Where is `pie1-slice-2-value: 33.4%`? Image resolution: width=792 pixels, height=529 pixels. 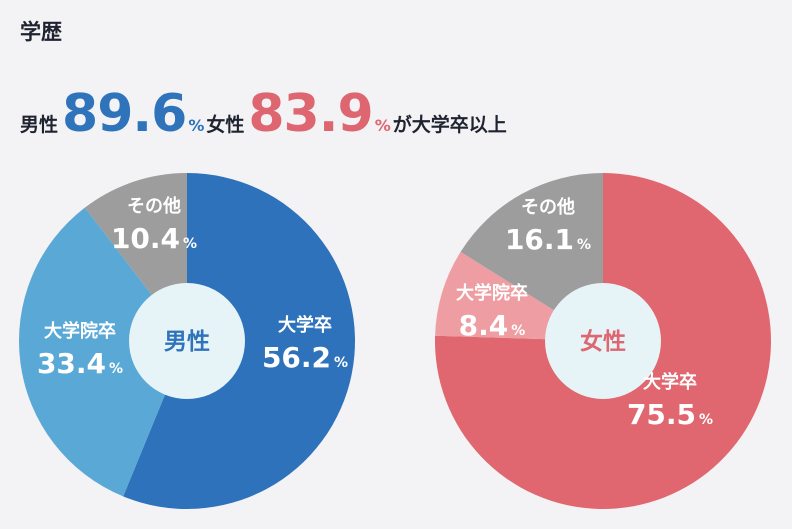 pie1-slice-2-value: 33.4% is located at coordinates (80, 363).